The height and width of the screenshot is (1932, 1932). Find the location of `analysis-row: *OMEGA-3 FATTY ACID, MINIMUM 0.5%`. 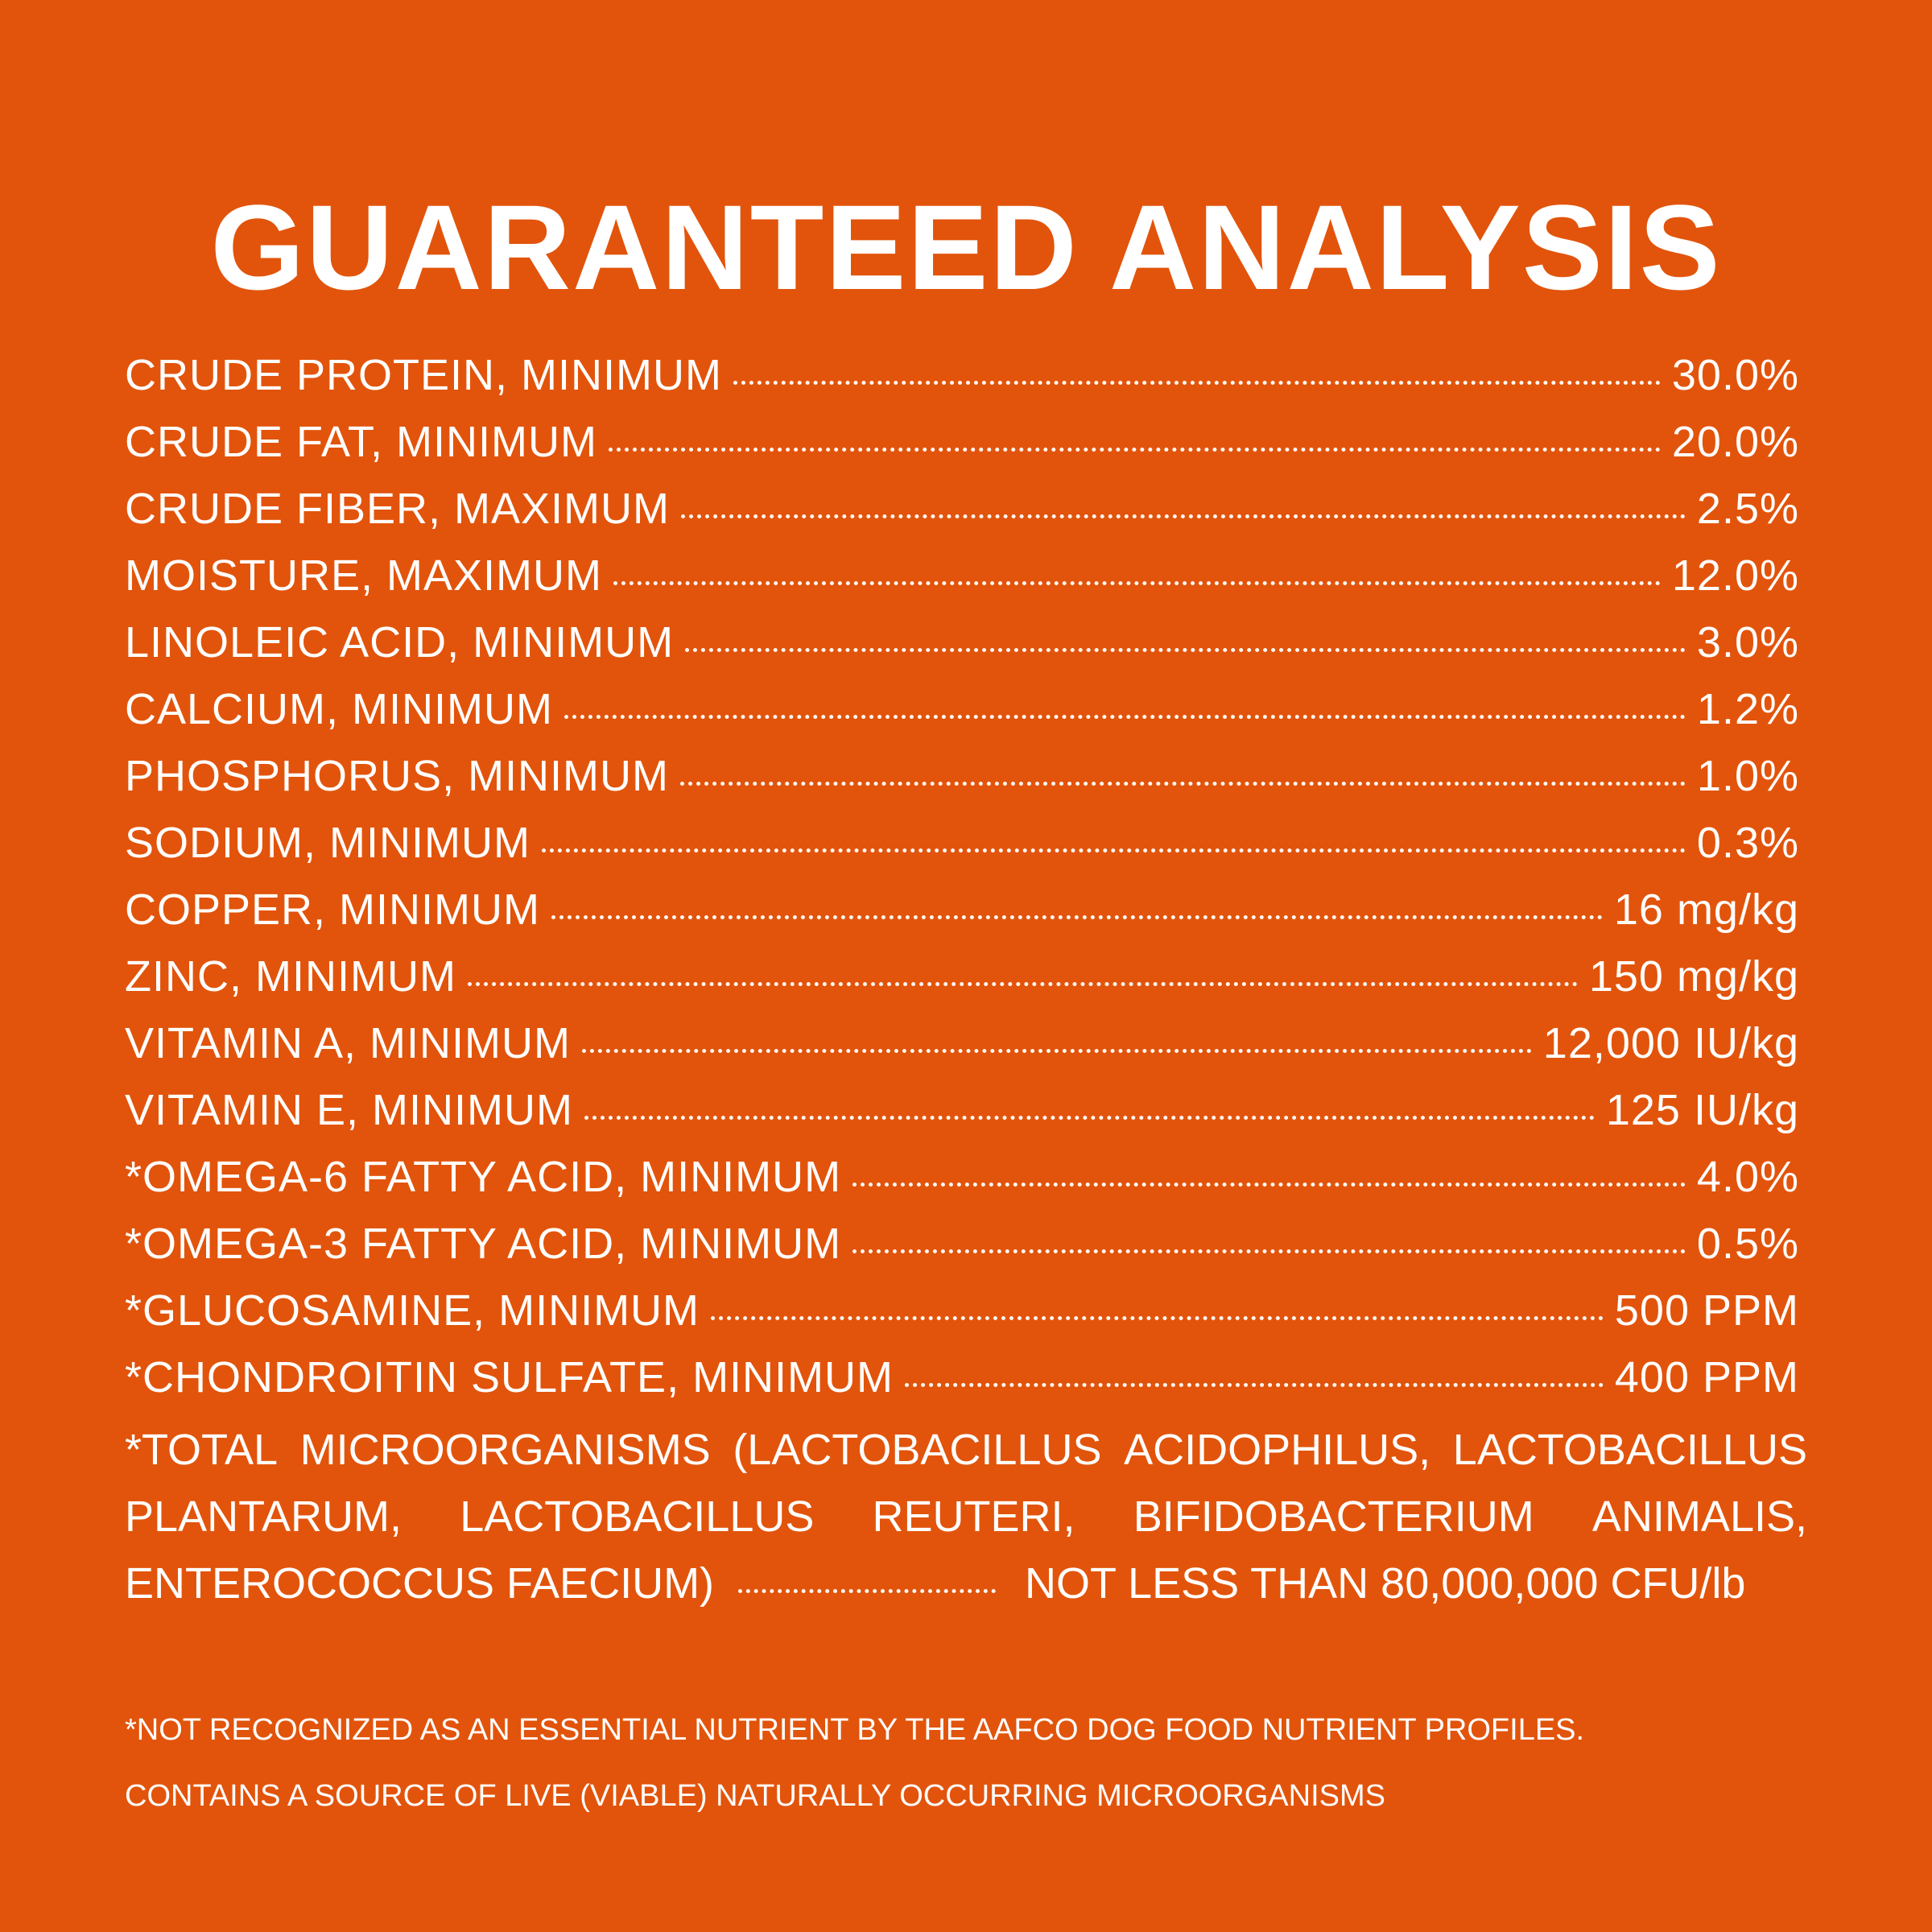

analysis-row: *OMEGA-3 FATTY ACID, MINIMUM 0.5% is located at coordinates (962, 1244).